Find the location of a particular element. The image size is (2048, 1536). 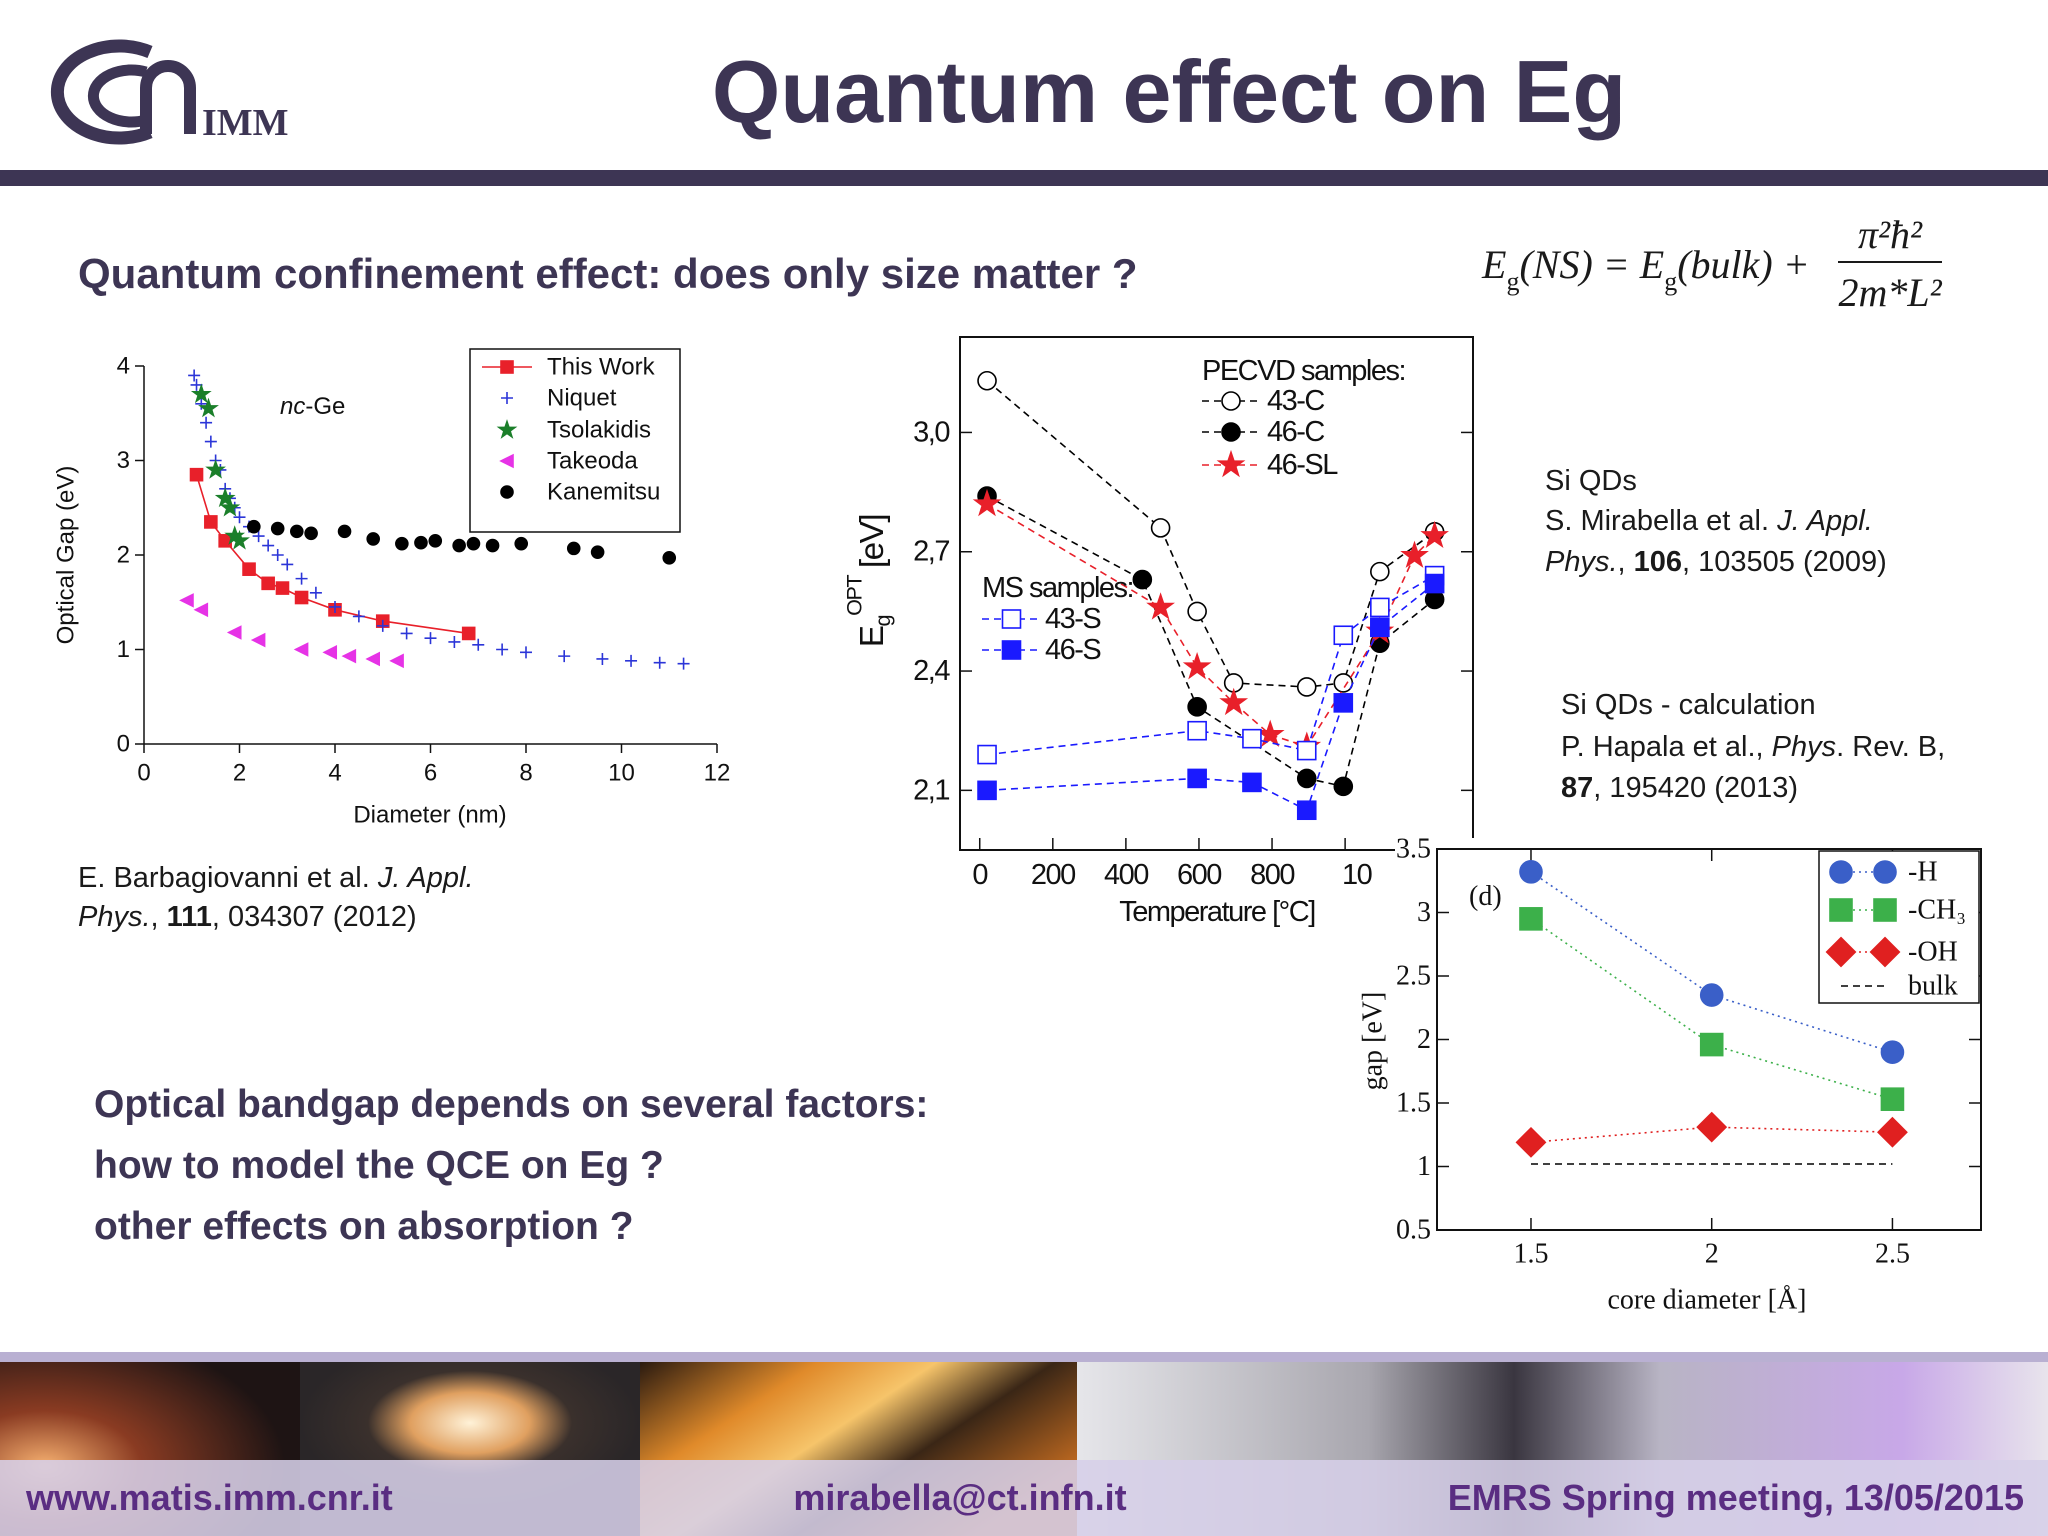

reference-line: S. Mirabella et al. J. Appl. is located at coordinates (1709, 521).